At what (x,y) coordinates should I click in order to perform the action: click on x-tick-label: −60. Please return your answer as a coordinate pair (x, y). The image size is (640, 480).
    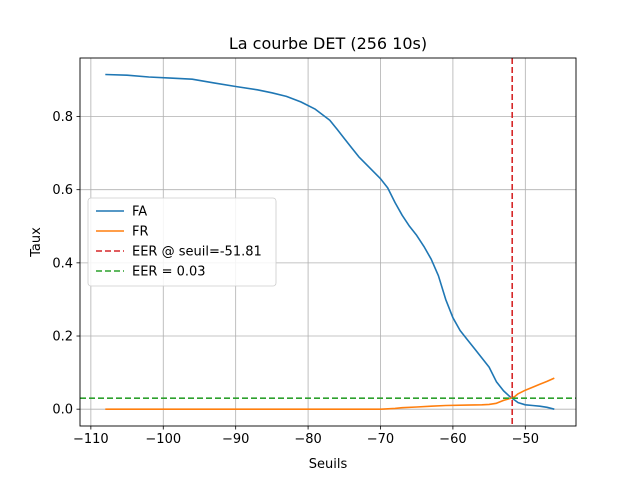
    Looking at the image, I should click on (452, 439).